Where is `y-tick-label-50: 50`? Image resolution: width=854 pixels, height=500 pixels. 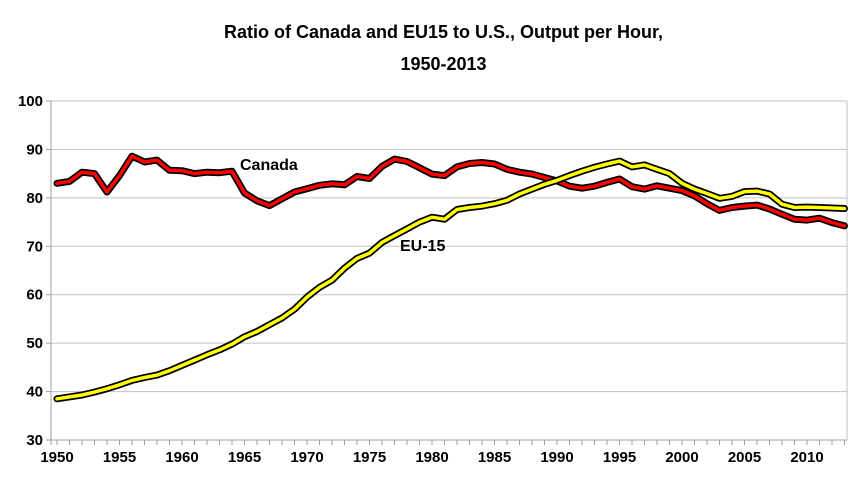
y-tick-label-50: 50 is located at coordinates (34, 343).